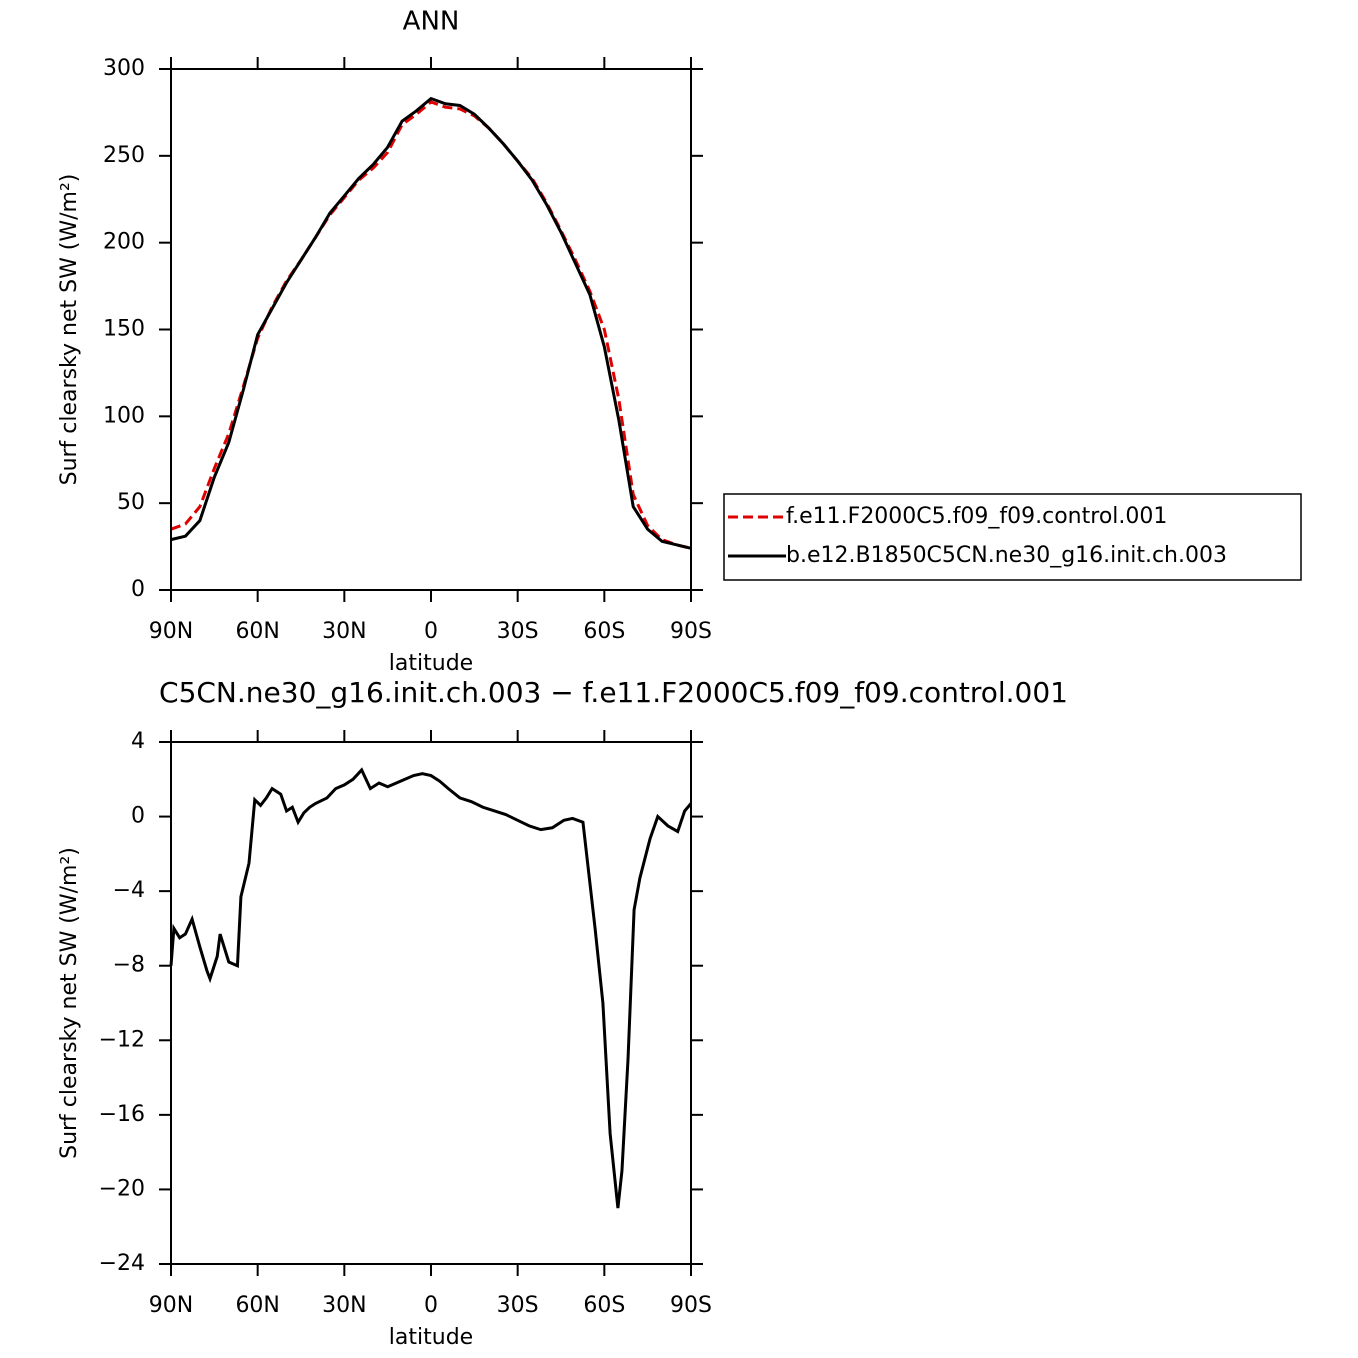  What do you see at coordinates (122, 1188) in the screenshot?
I see `y-tick-label: −20` at bounding box center [122, 1188].